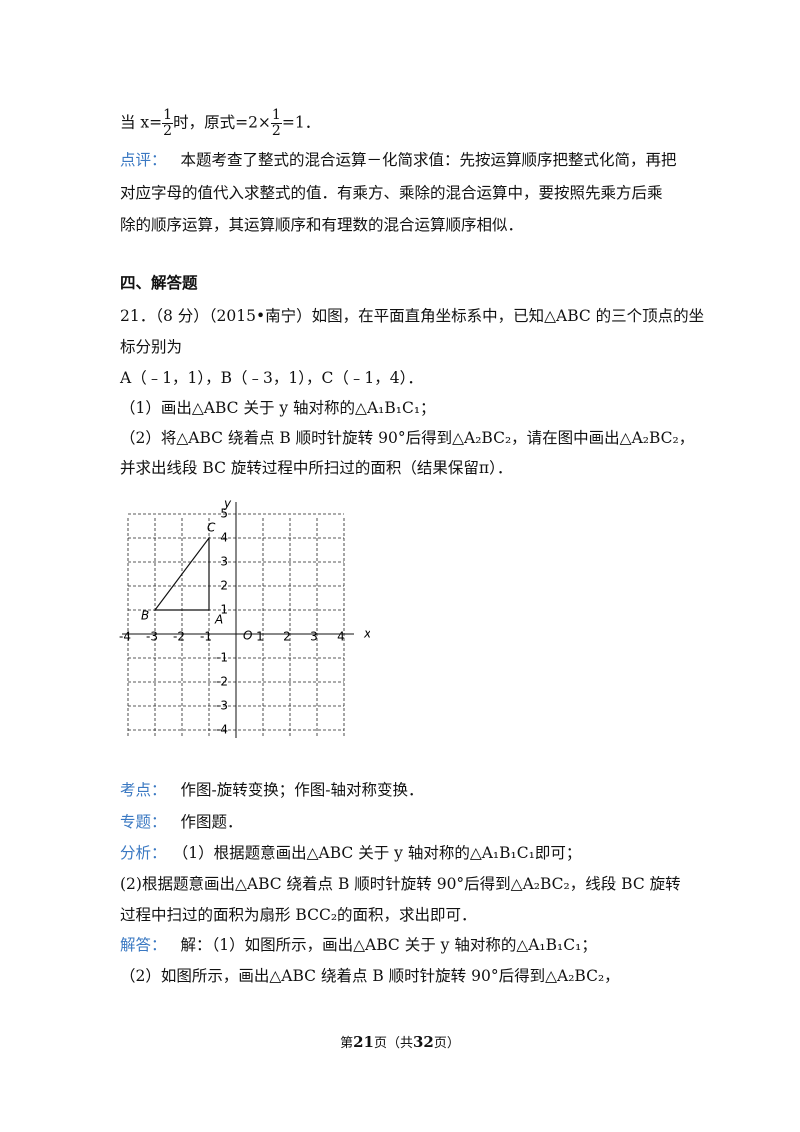  I want to click on y-tick-label: 1, so click(224, 610).